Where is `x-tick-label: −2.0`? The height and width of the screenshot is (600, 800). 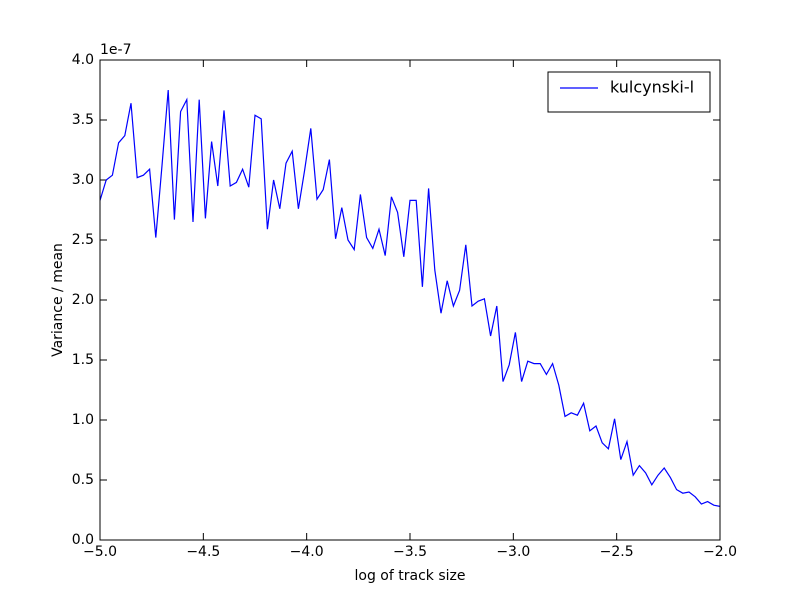 x-tick-label: −2.0 is located at coordinates (720, 552).